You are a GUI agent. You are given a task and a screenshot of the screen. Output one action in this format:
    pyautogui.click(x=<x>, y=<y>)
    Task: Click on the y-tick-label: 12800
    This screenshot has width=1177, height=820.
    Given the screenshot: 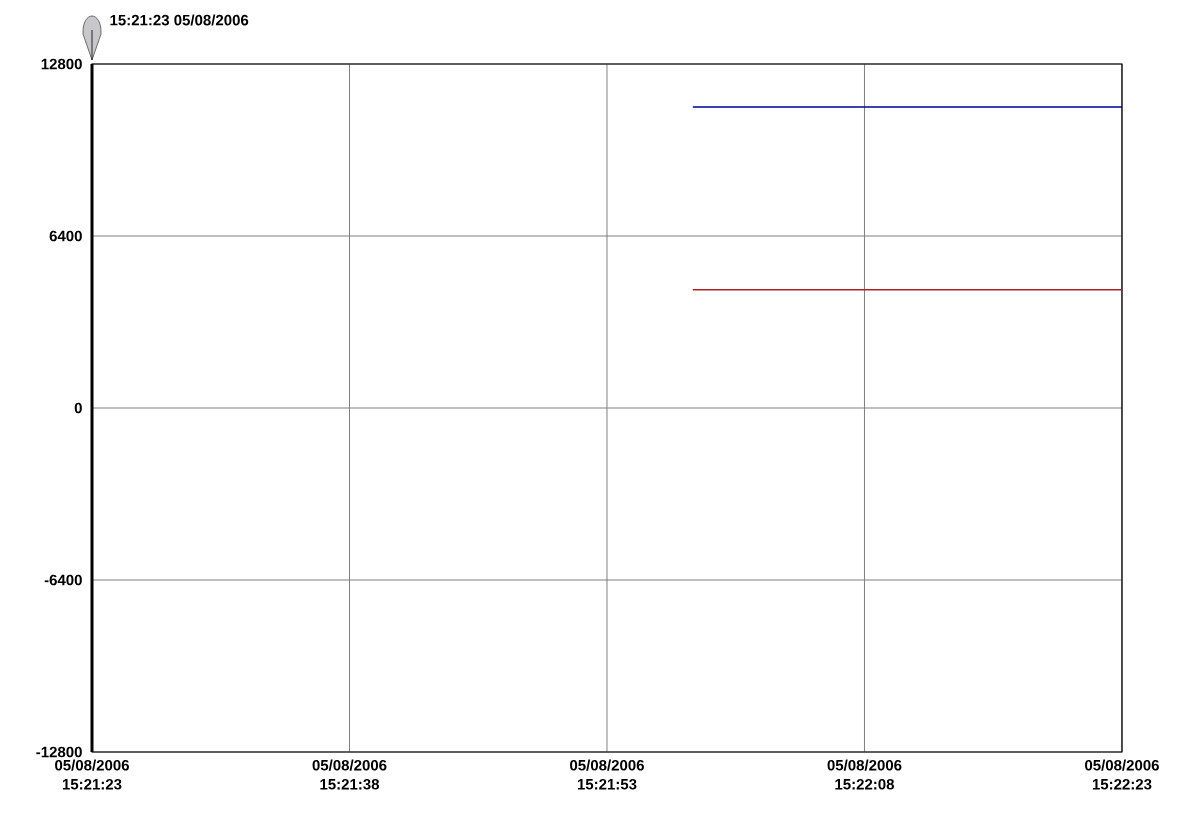 What is the action you would take?
    pyautogui.click(x=61, y=64)
    